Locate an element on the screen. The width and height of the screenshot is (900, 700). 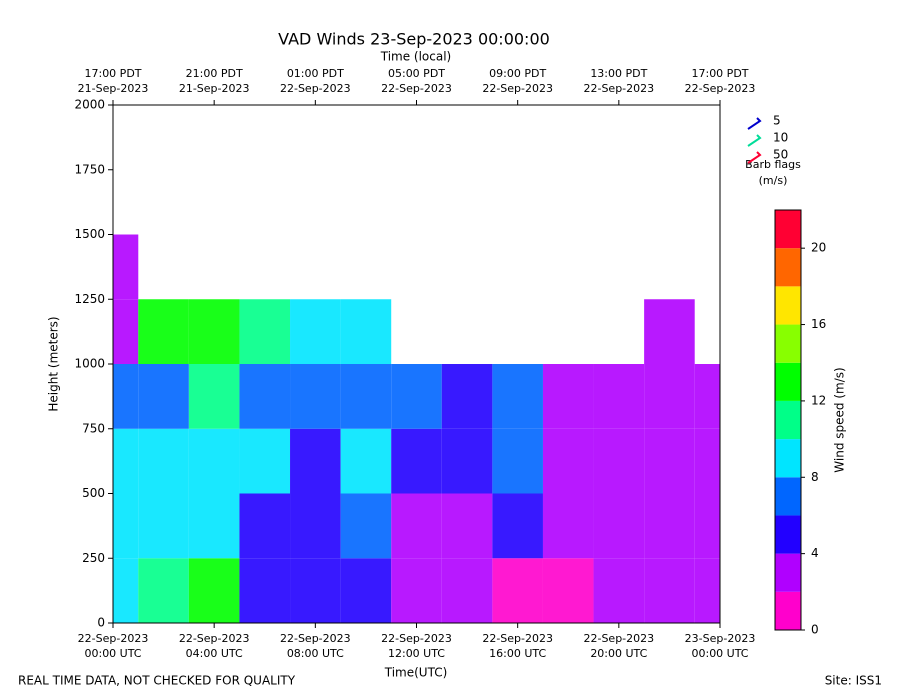
x-tick-label: 00:00 UTC is located at coordinates (112, 653).